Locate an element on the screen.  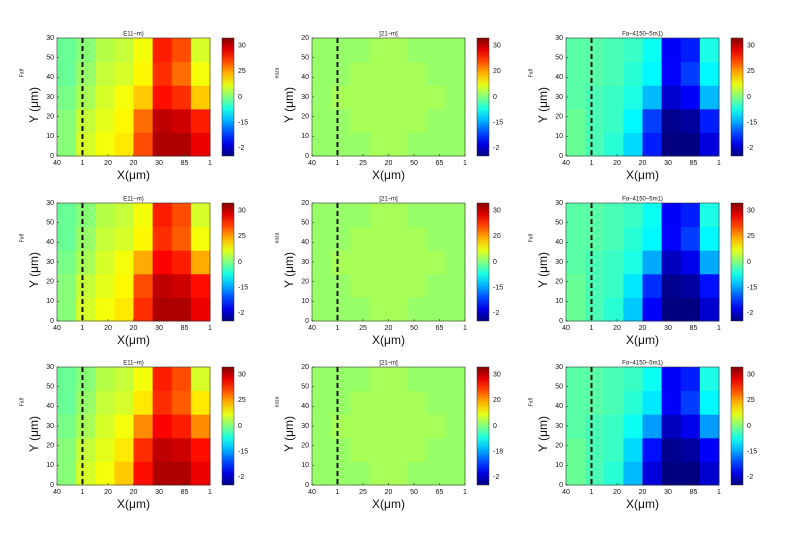
colorbar-label: 20 is located at coordinates (497, 236).